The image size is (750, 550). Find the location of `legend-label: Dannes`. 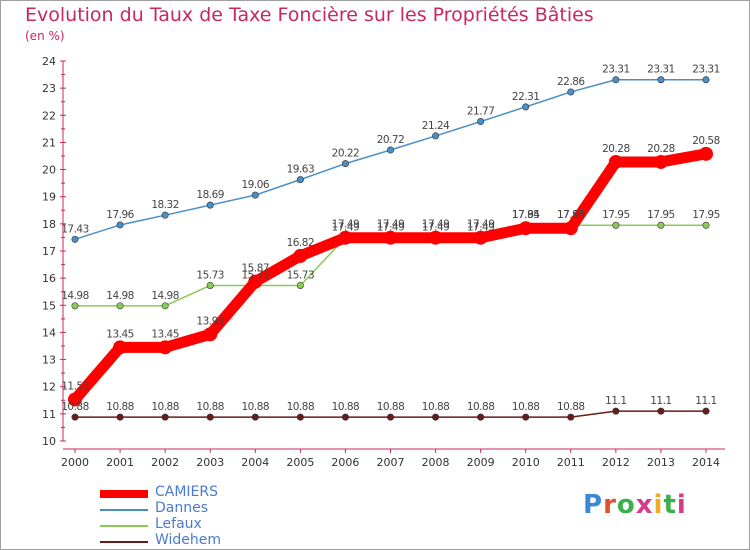

legend-label: Dannes is located at coordinates (182, 508).